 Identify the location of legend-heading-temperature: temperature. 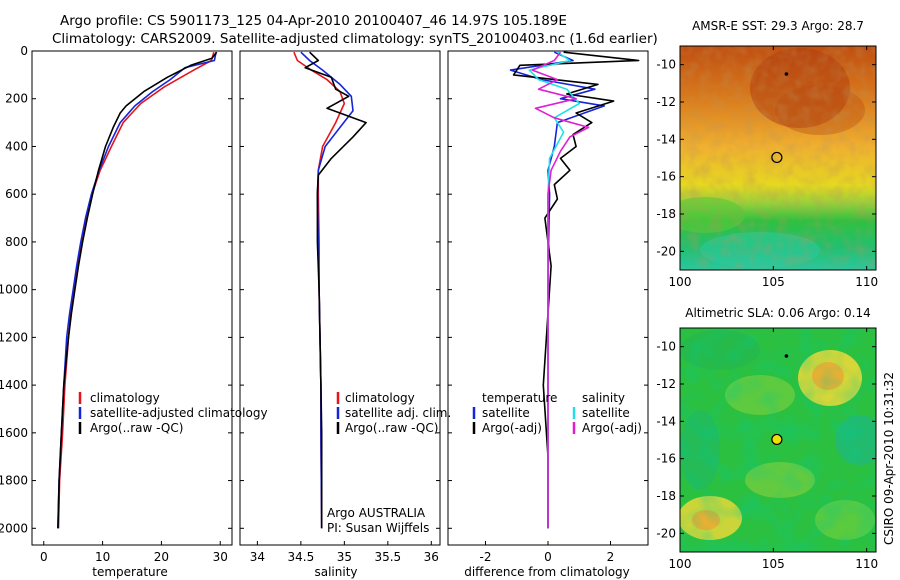
(519, 398).